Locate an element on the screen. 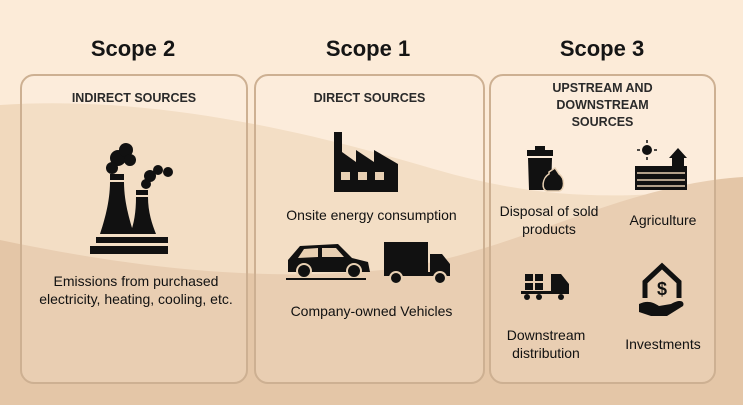 The height and width of the screenshot is (405, 743). trash-bag-icon is located at coordinates (546, 169).